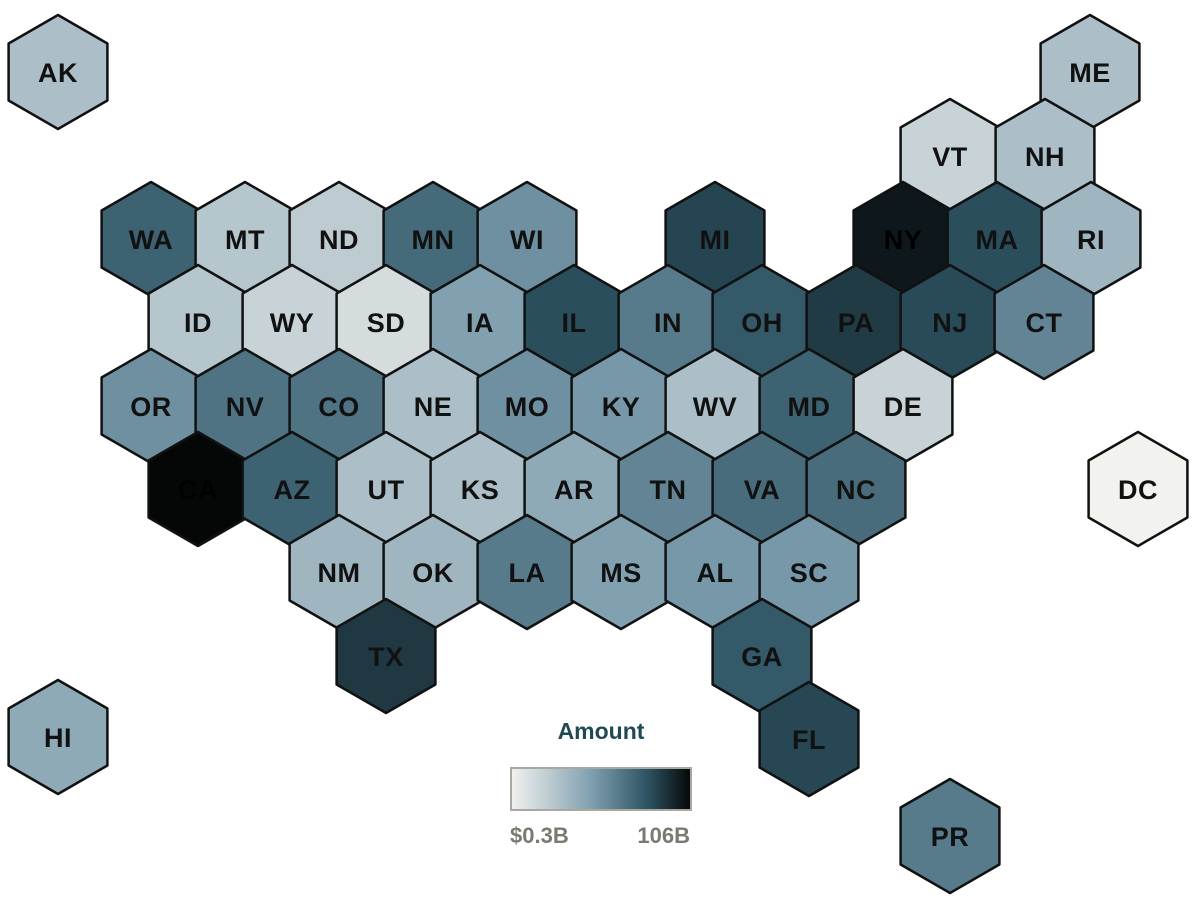 The image size is (1200, 900). What do you see at coordinates (245, 407) in the screenshot?
I see `state-label-nv: NV` at bounding box center [245, 407].